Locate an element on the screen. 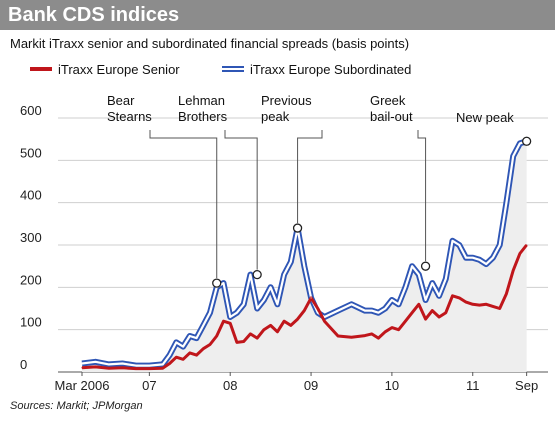 Image resolution: width=555 pixels, height=422 pixels. legend-subordinated-swatch is located at coordinates (233, 69).